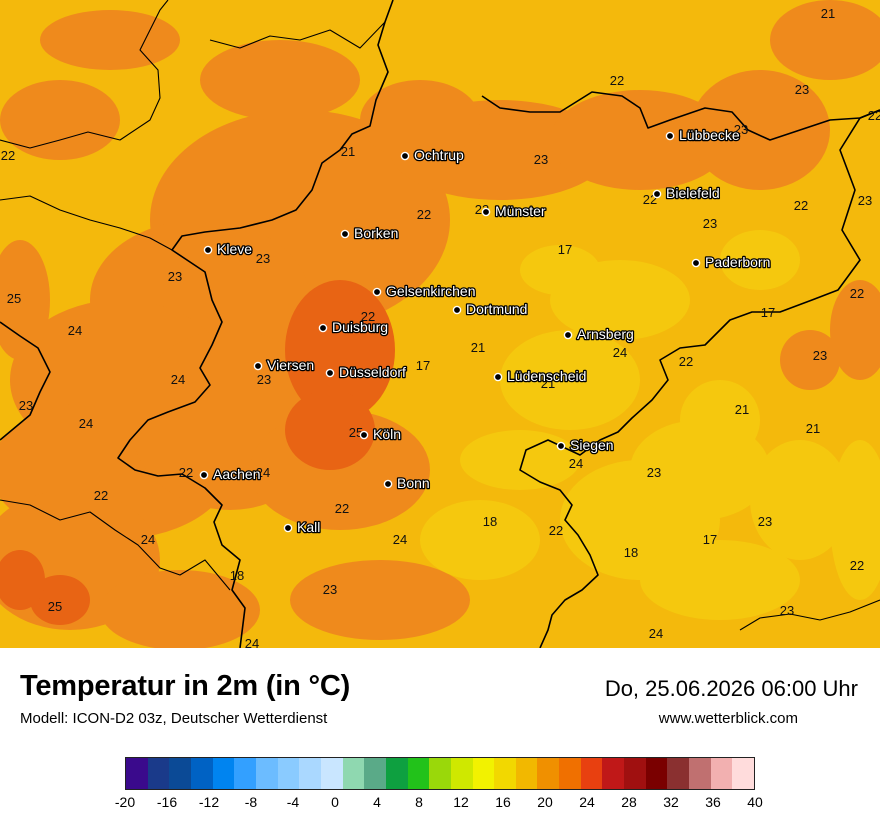 The image size is (880, 830). I want to click on city-name: Ochtrup, so click(439, 155).